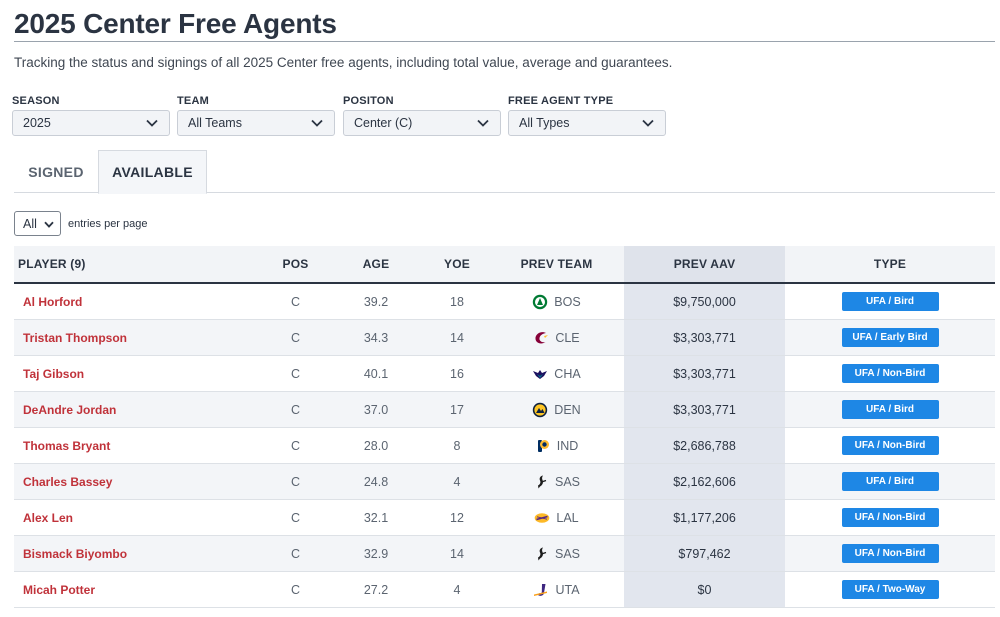 The image size is (1000, 617). What do you see at coordinates (376, 517) in the screenshot?
I see `age-cell: 32.1` at bounding box center [376, 517].